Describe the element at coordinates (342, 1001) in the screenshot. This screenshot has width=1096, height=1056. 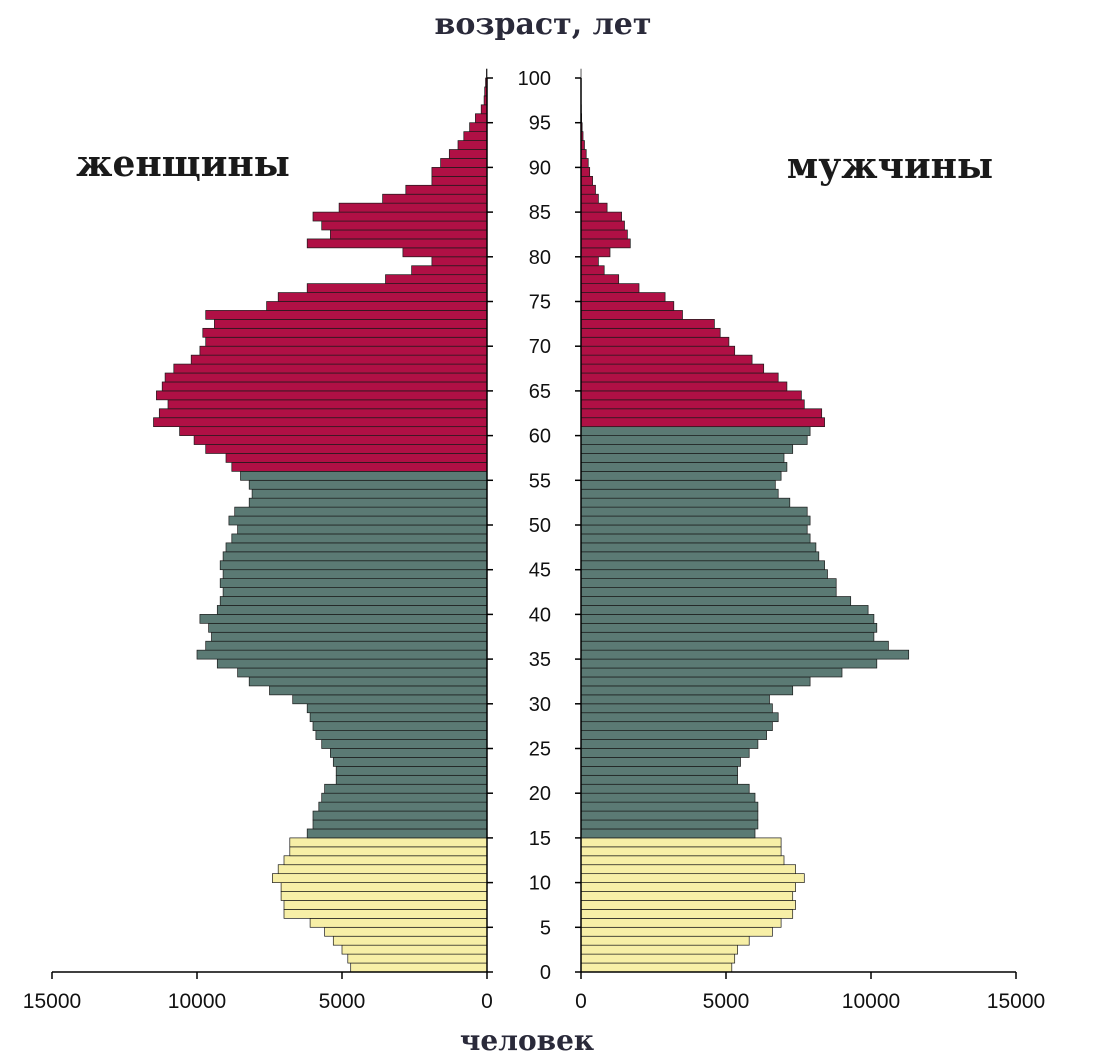
I see `x-tick-label-left: 5000` at that location.